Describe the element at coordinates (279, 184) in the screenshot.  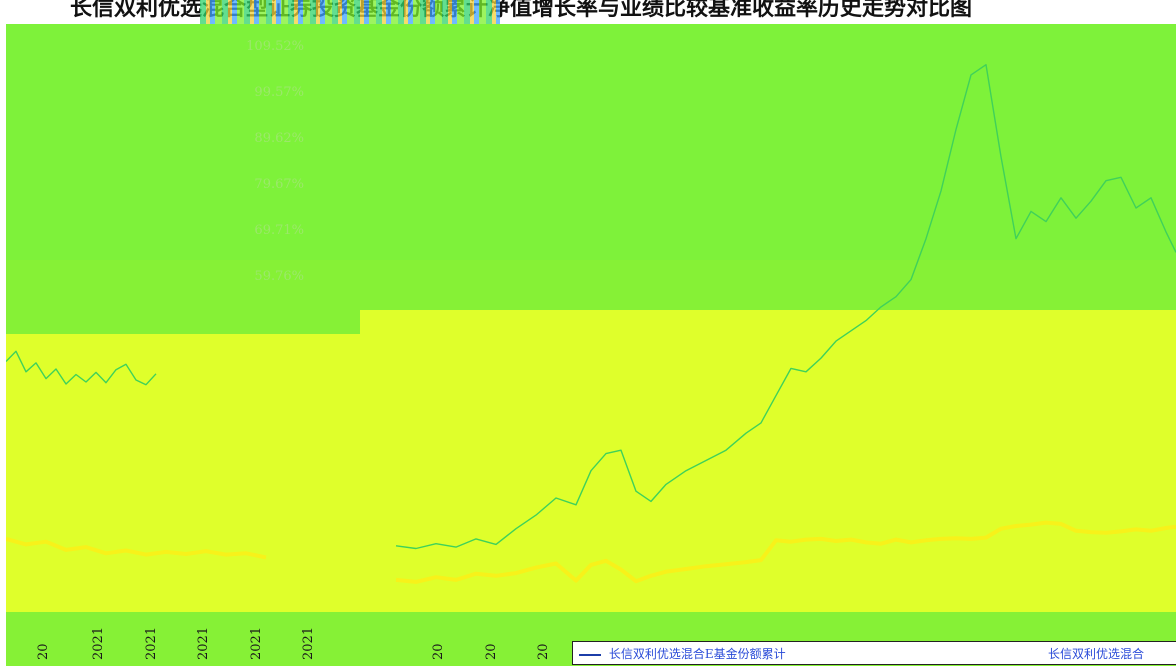
I see `y-tick-label: 79.67%` at that location.